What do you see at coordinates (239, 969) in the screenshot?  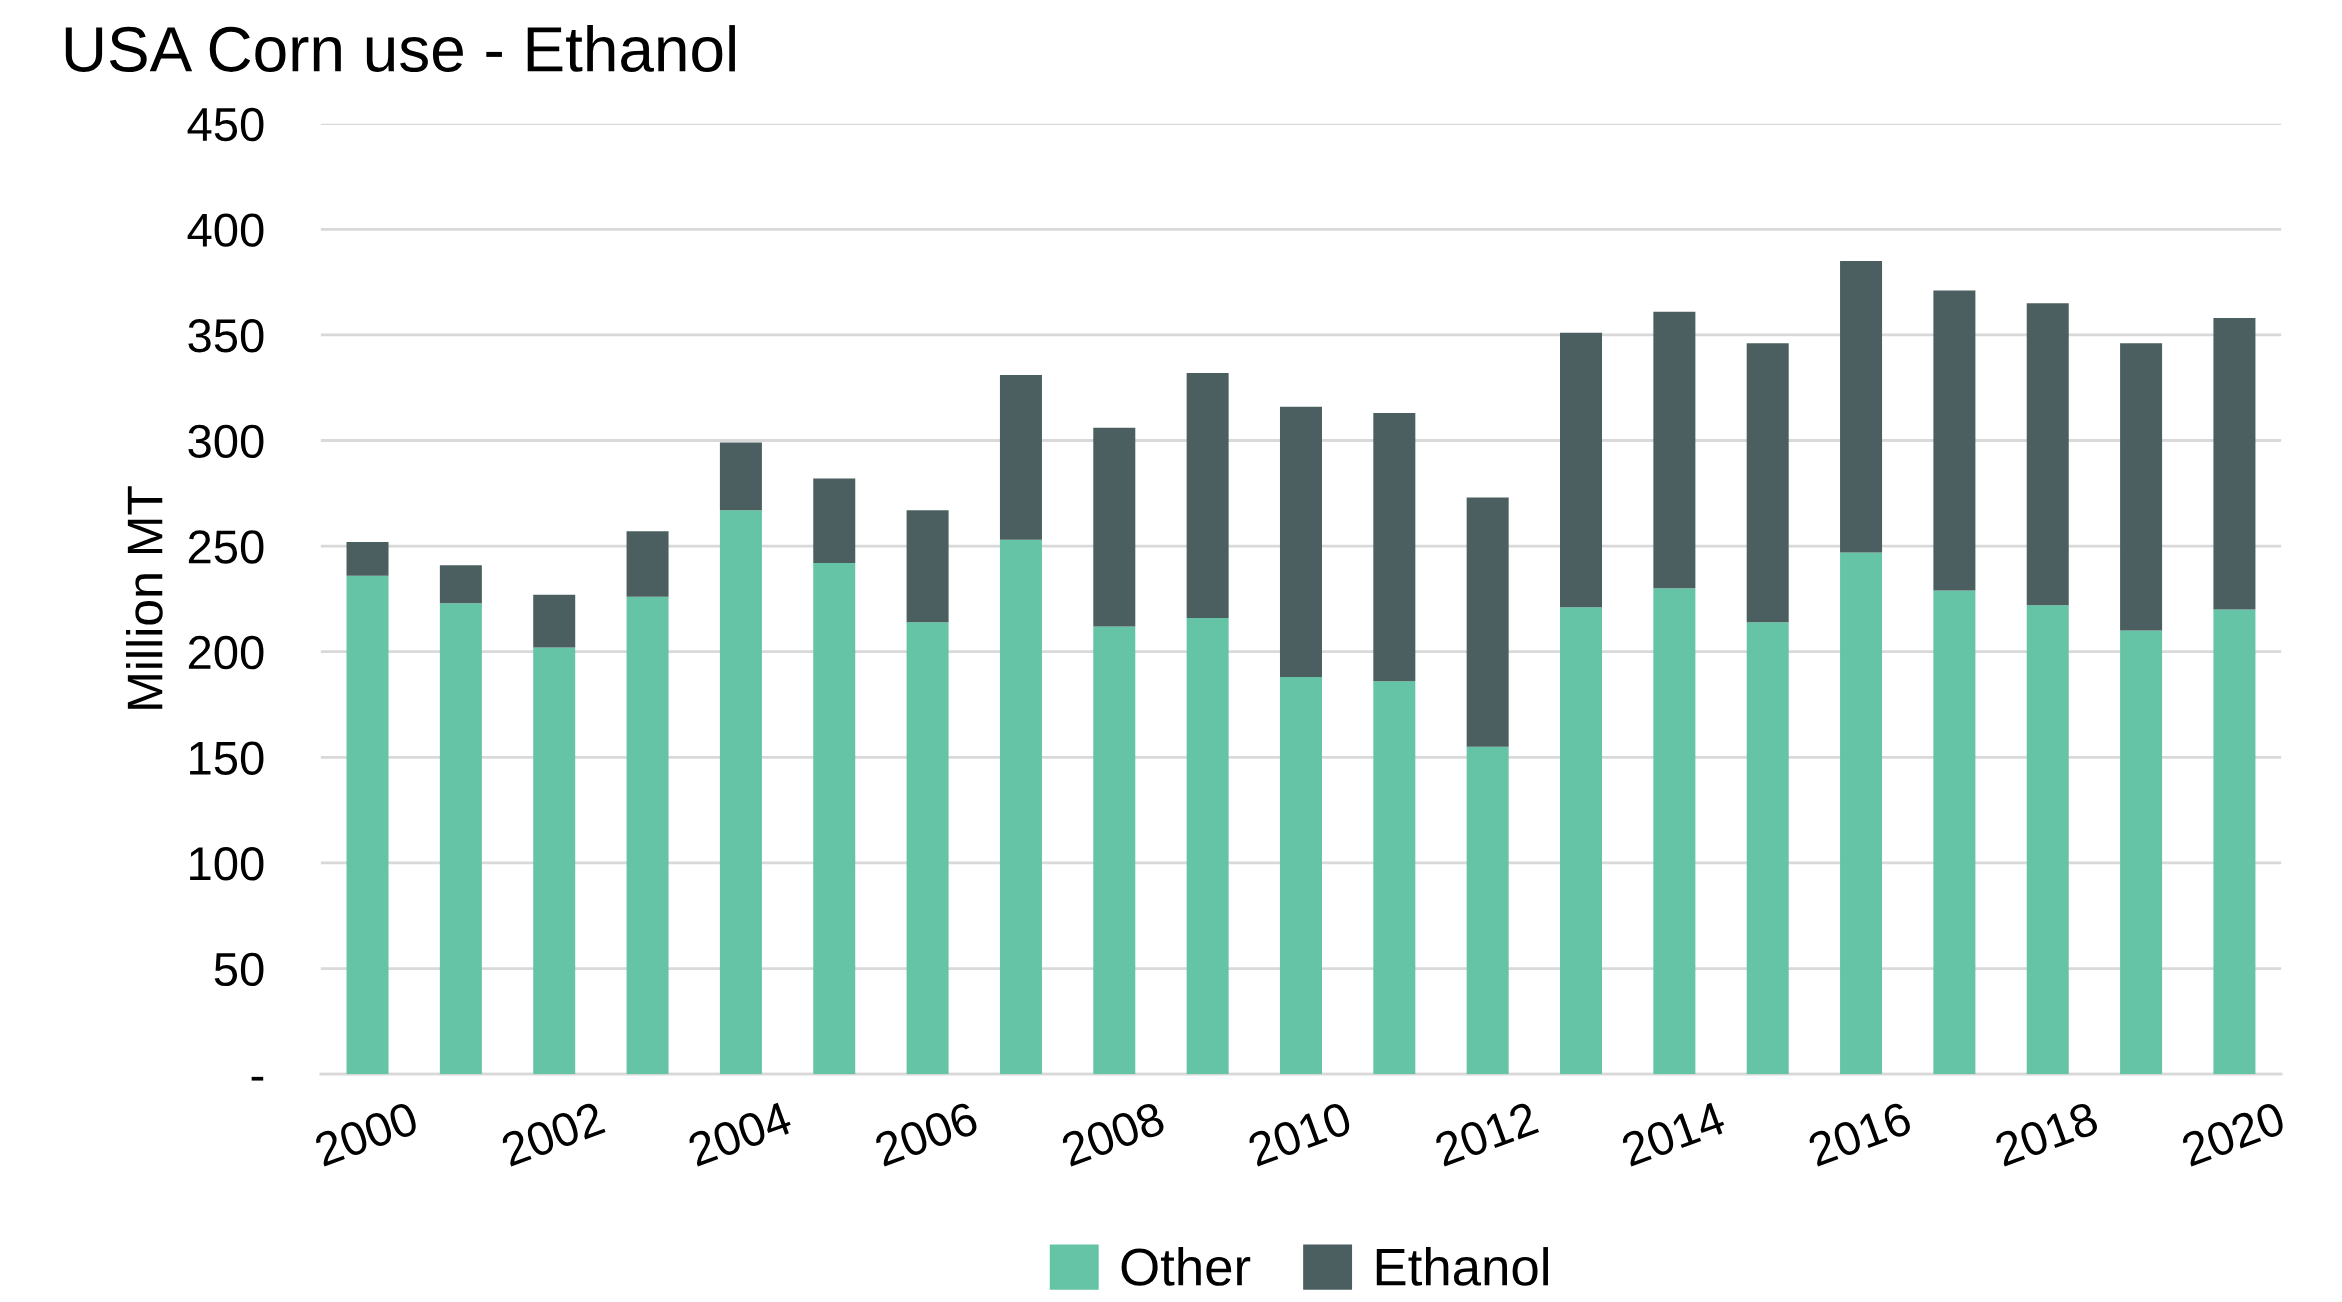 I see `y-tick-label: 50` at bounding box center [239, 969].